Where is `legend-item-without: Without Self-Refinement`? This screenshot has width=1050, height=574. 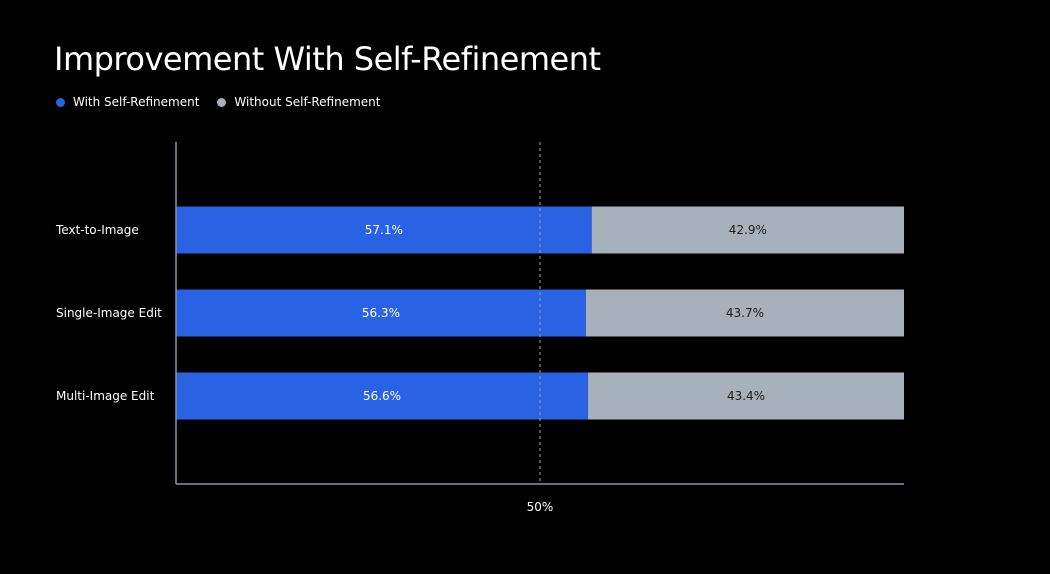 legend-item-without: Without Self-Refinement is located at coordinates (298, 102).